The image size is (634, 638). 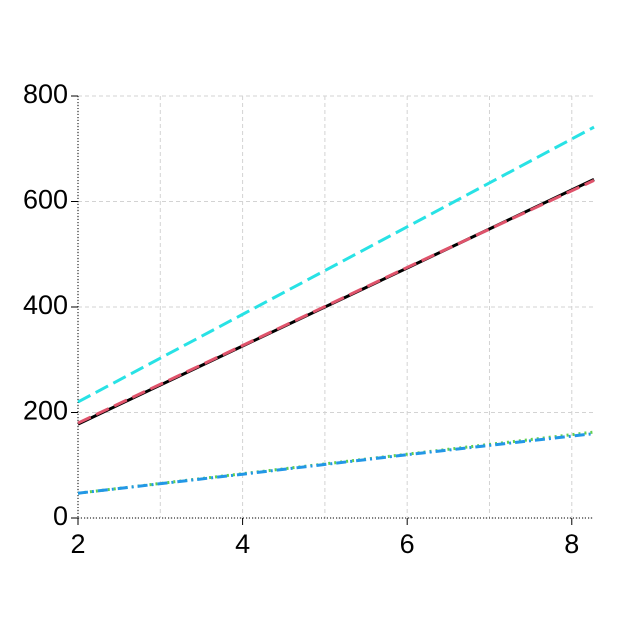 What do you see at coordinates (45, 411) in the screenshot?
I see `y-tick-label: 200` at bounding box center [45, 411].